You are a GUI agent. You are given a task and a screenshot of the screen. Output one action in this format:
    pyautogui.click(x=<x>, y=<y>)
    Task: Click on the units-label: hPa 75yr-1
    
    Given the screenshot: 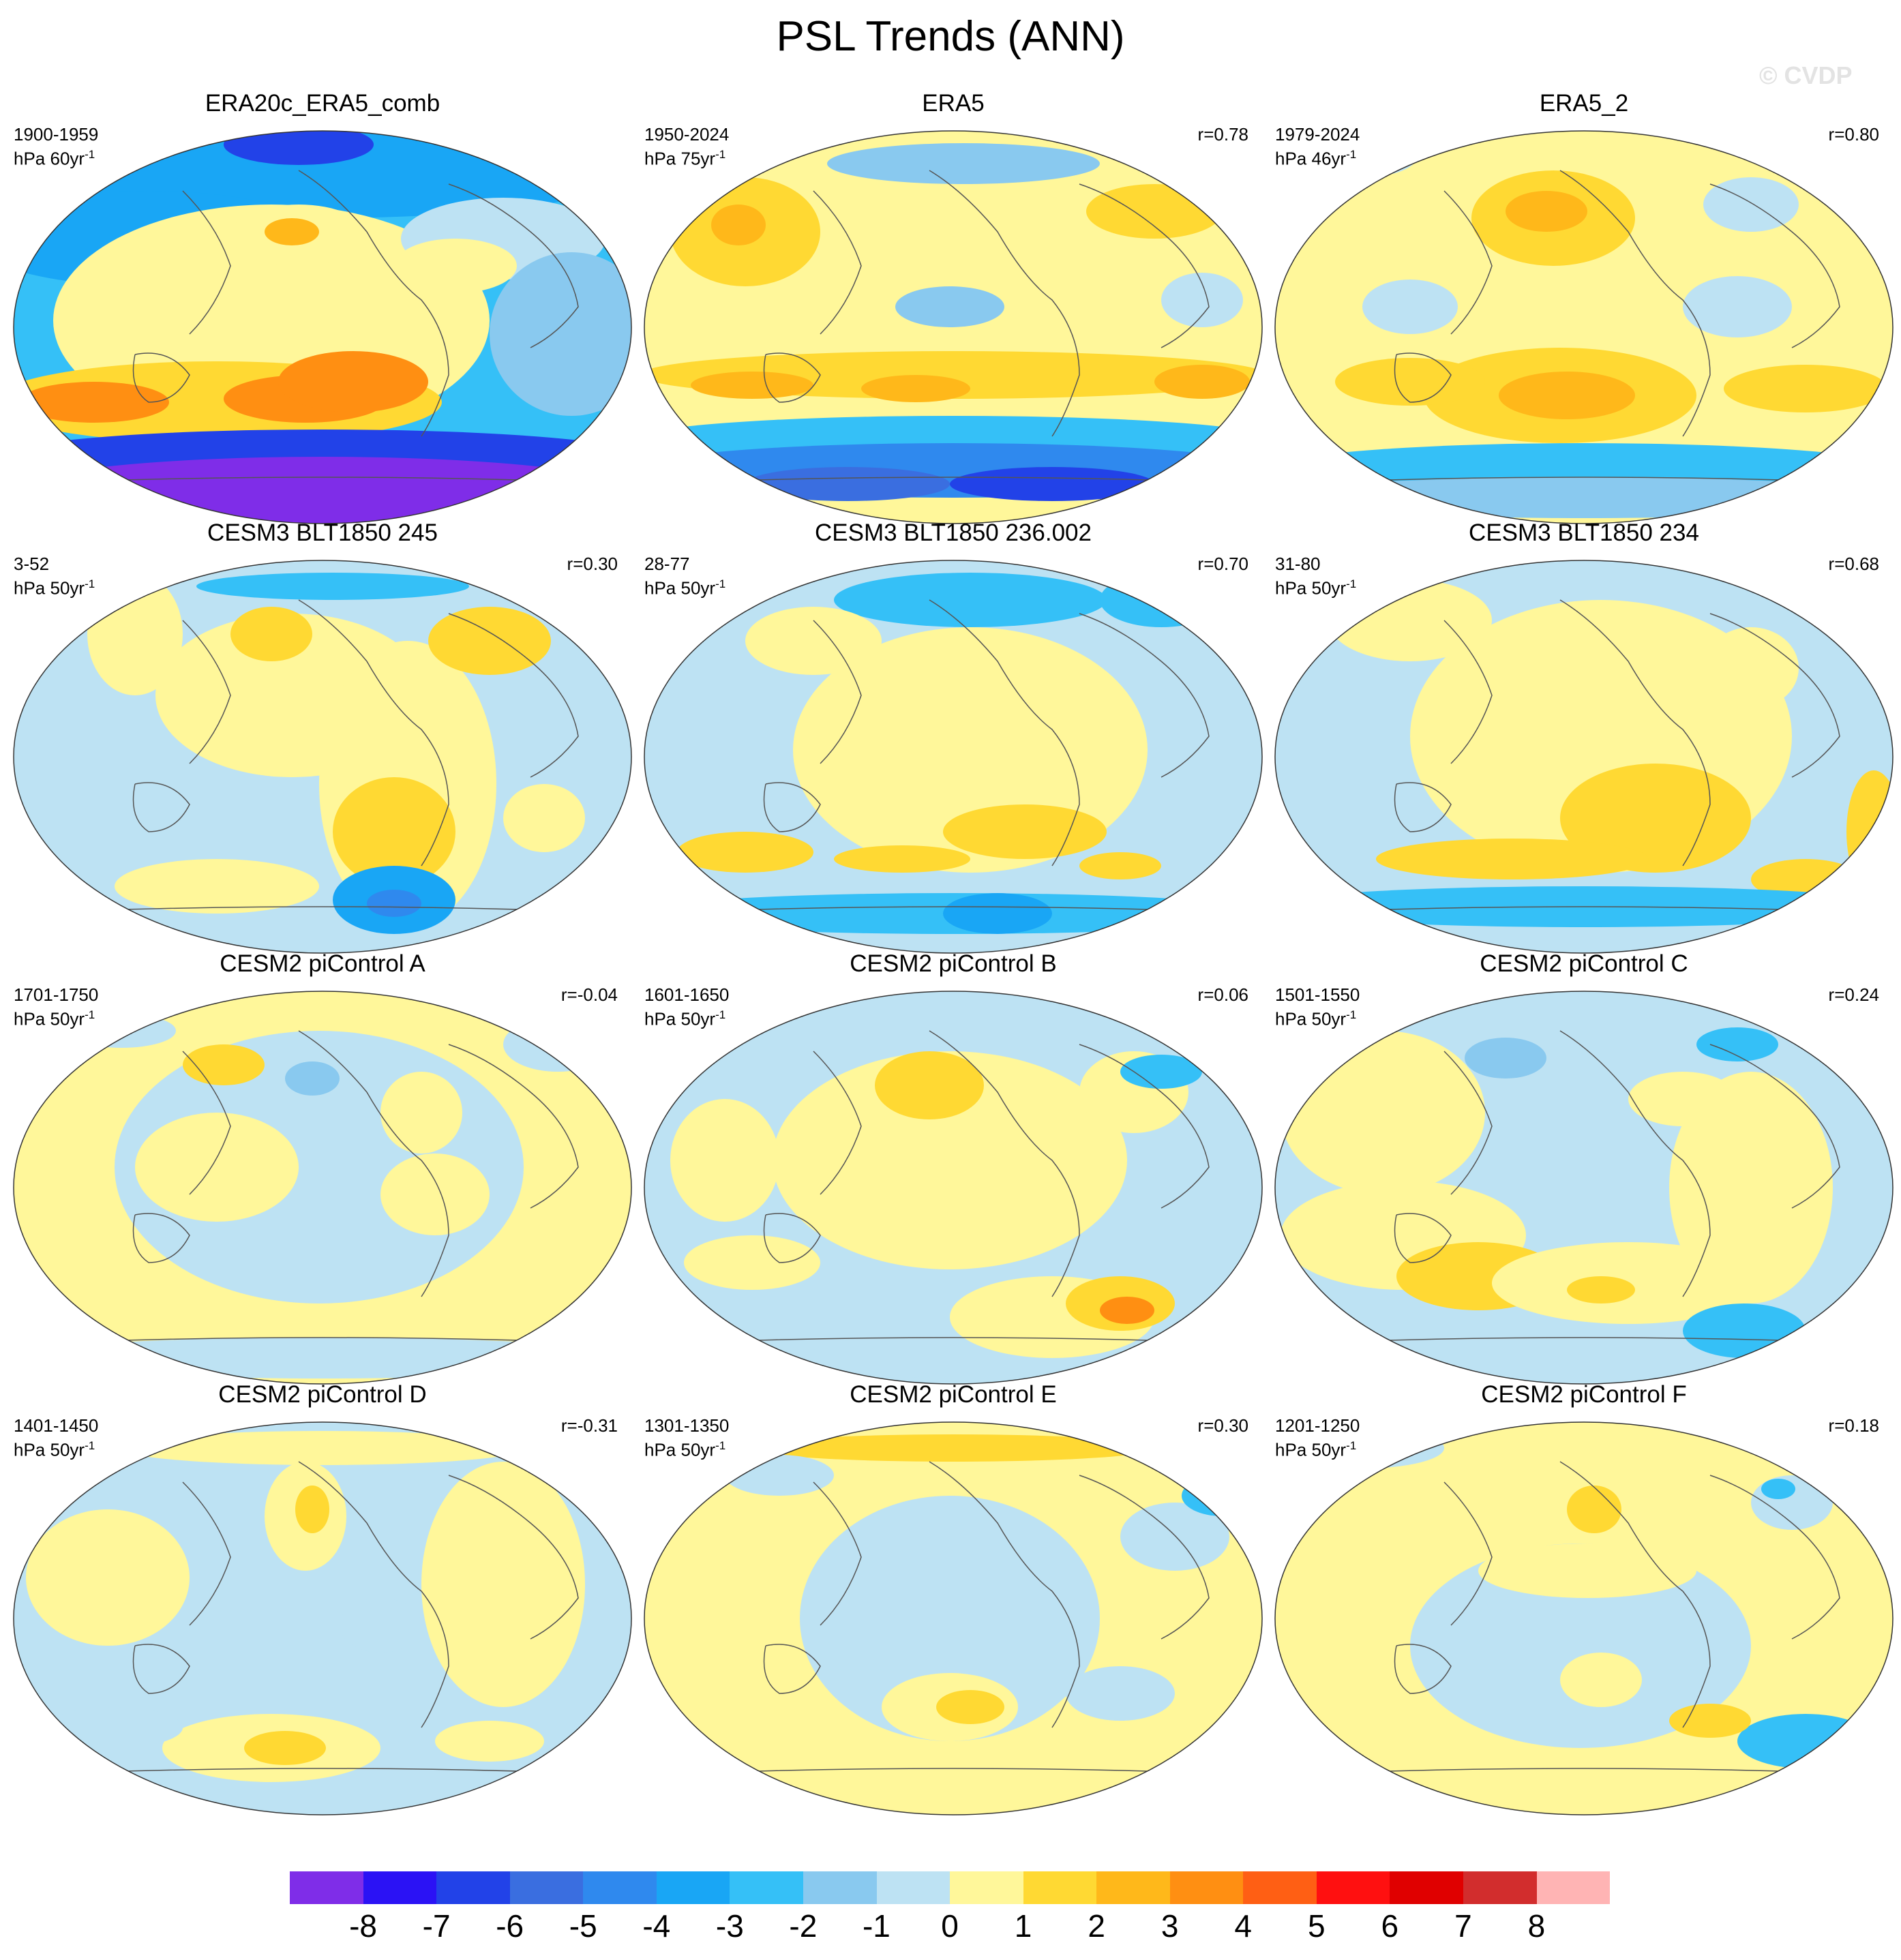 What is the action you would take?
    pyautogui.click(x=685, y=158)
    